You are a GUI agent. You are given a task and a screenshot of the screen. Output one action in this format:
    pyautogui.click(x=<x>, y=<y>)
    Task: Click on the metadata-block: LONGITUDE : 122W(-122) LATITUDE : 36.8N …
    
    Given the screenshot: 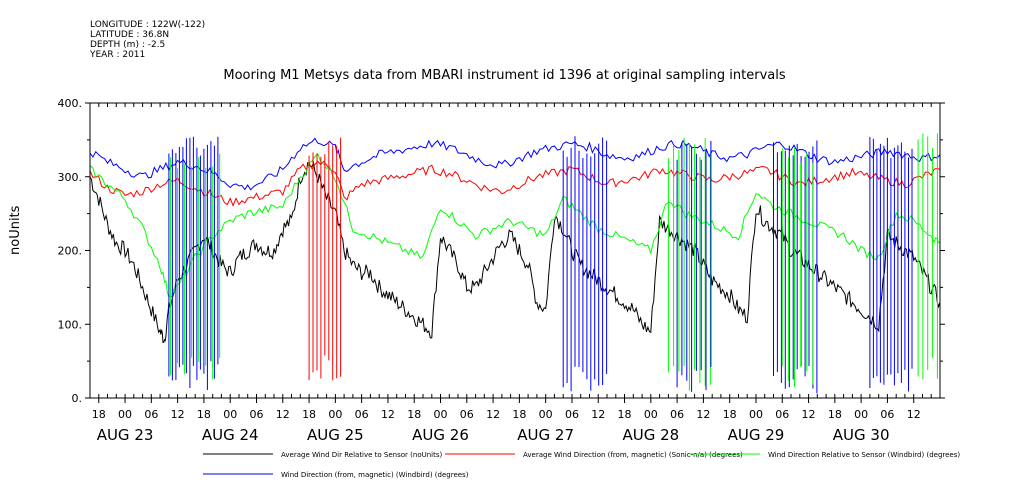 What is the action you would take?
    pyautogui.click(x=147, y=40)
    